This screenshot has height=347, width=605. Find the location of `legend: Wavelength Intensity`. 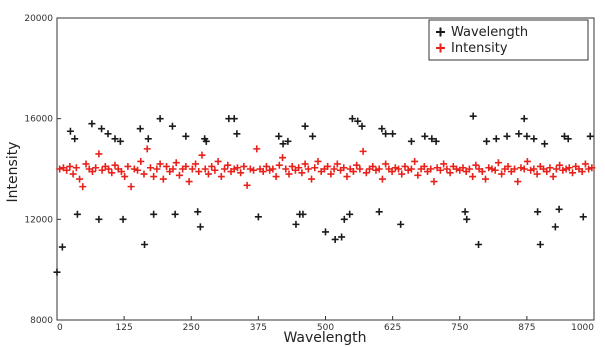

legend: Wavelength Intensity is located at coordinates (508, 40).